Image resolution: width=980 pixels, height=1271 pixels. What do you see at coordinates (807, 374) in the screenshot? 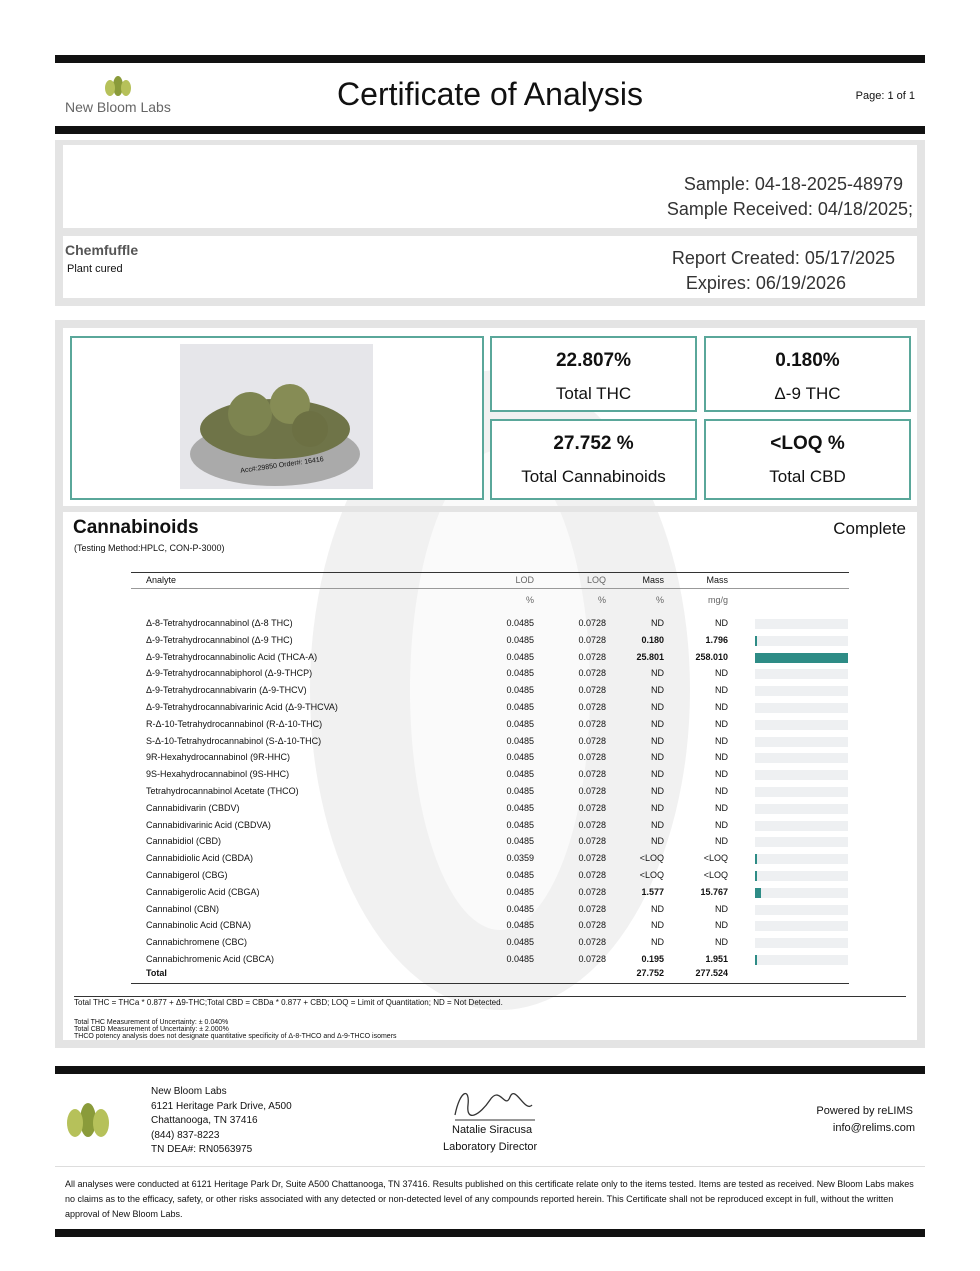
I see `summary-box: 0.180% Δ-9 THC` at bounding box center [807, 374].